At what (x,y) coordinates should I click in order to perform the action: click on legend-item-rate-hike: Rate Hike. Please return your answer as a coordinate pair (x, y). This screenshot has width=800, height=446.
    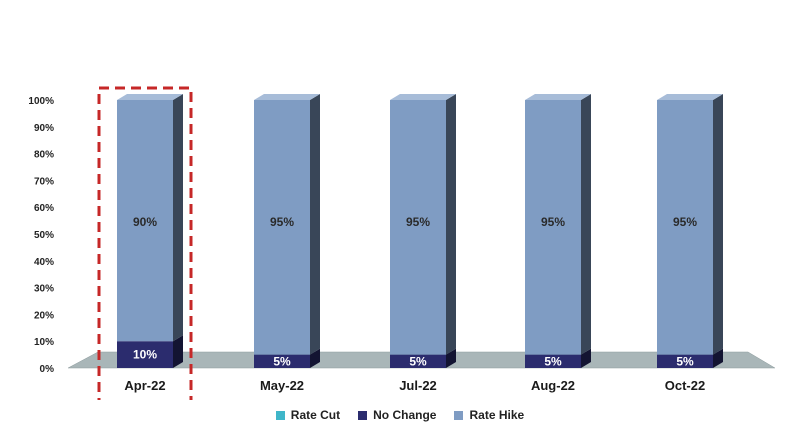
    Looking at the image, I should click on (489, 415).